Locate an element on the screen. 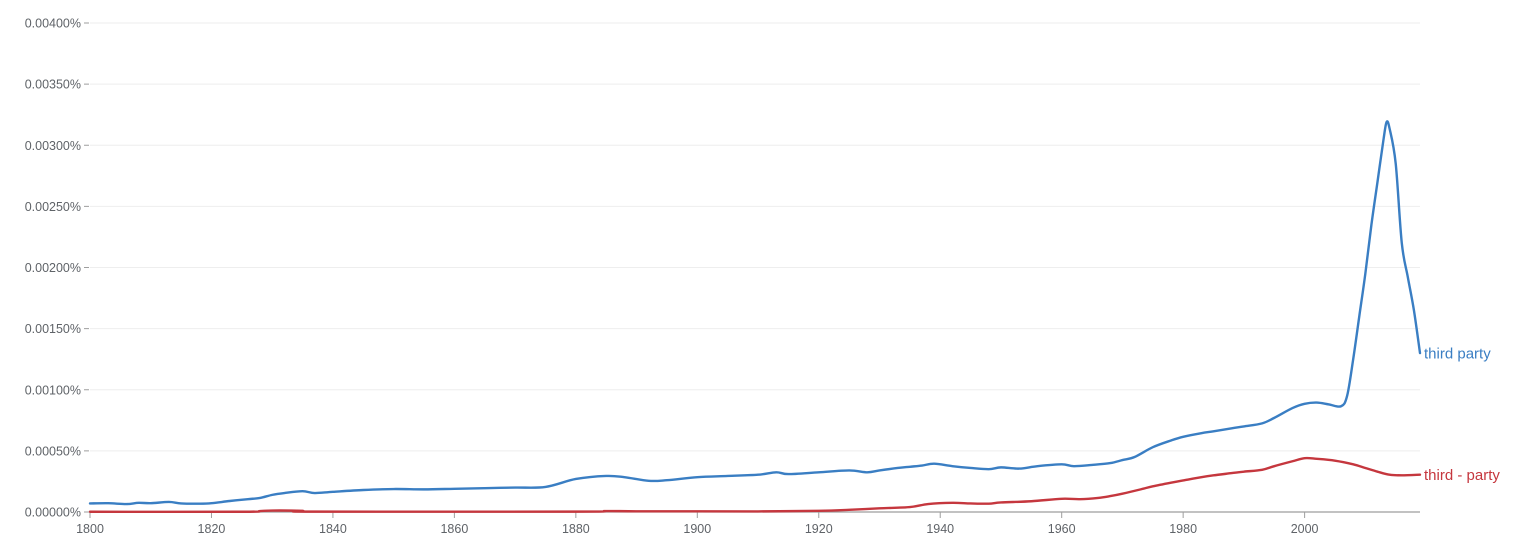  x-tick-label: 1860 is located at coordinates (454, 529).